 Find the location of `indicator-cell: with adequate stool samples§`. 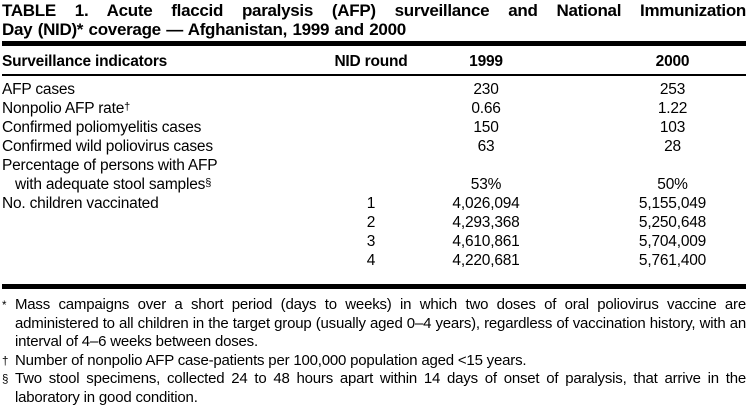

indicator-cell: with adequate stool samples§ is located at coordinates (164, 184).